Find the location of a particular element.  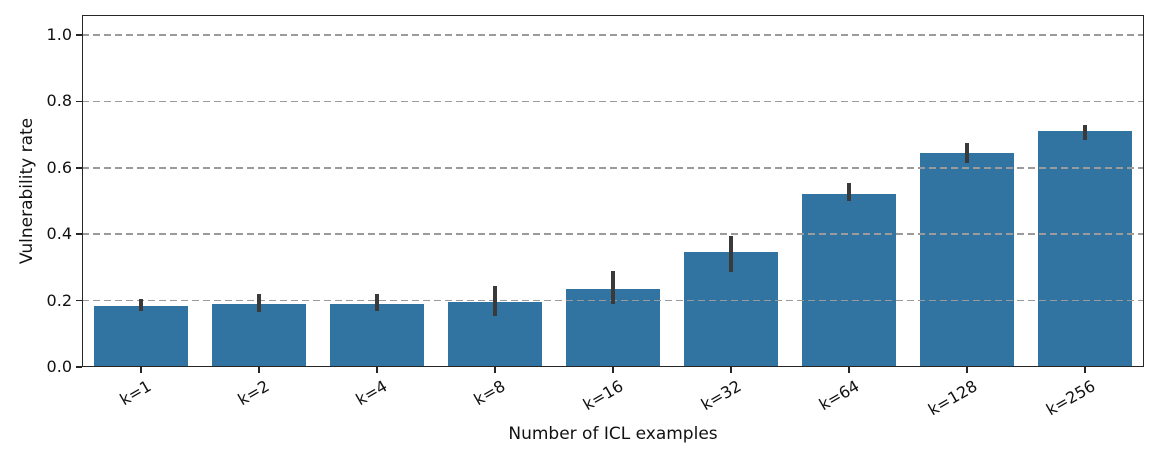

y-axis-label: Vulnerability rate is located at coordinates (27, 191).